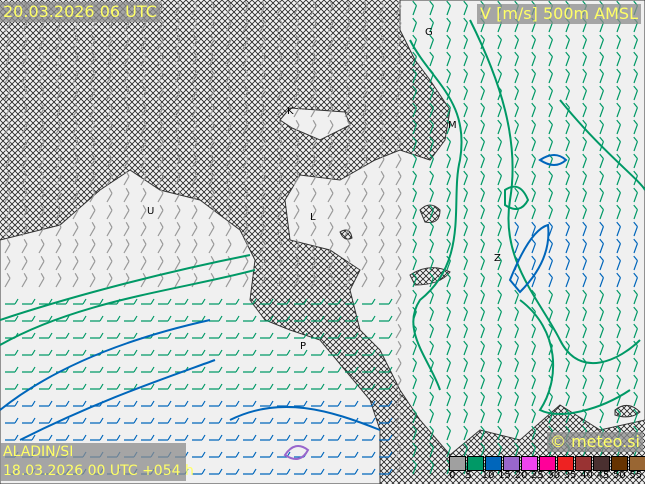 This screenshot has width=645, height=484. What do you see at coordinates (98, 471) in the screenshot?
I see `model-run: 18.03.2026 00 UTC +054 h` at bounding box center [98, 471].